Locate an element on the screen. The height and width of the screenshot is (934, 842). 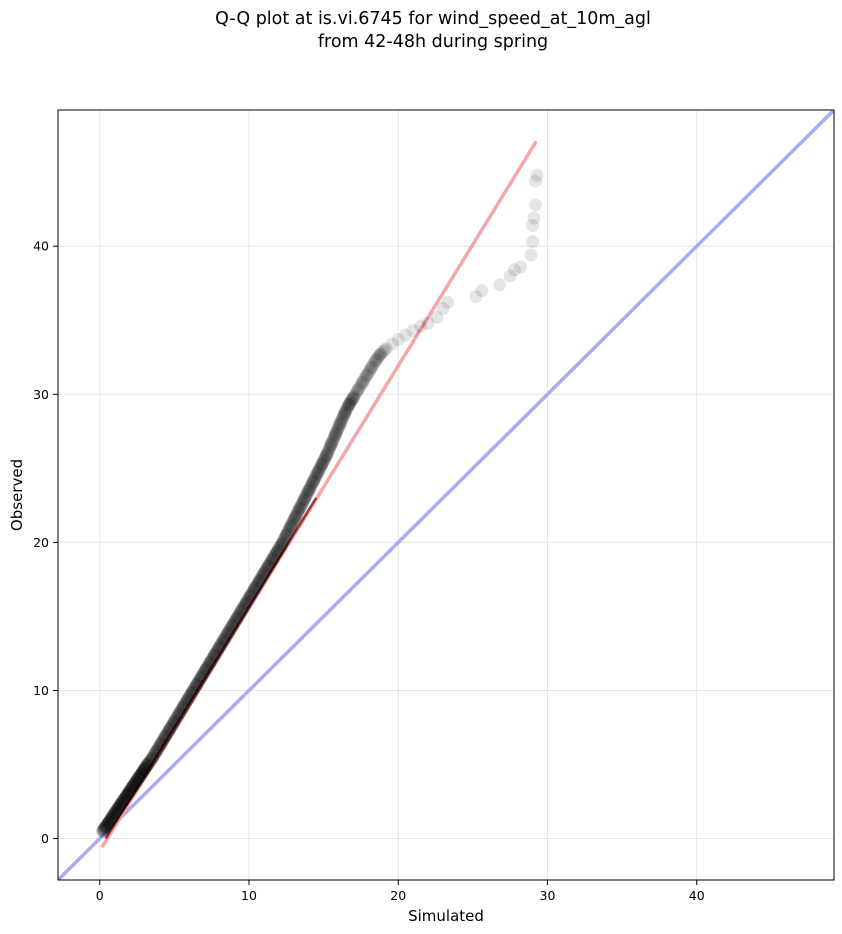
x-tick-label: 30 is located at coordinates (548, 895).